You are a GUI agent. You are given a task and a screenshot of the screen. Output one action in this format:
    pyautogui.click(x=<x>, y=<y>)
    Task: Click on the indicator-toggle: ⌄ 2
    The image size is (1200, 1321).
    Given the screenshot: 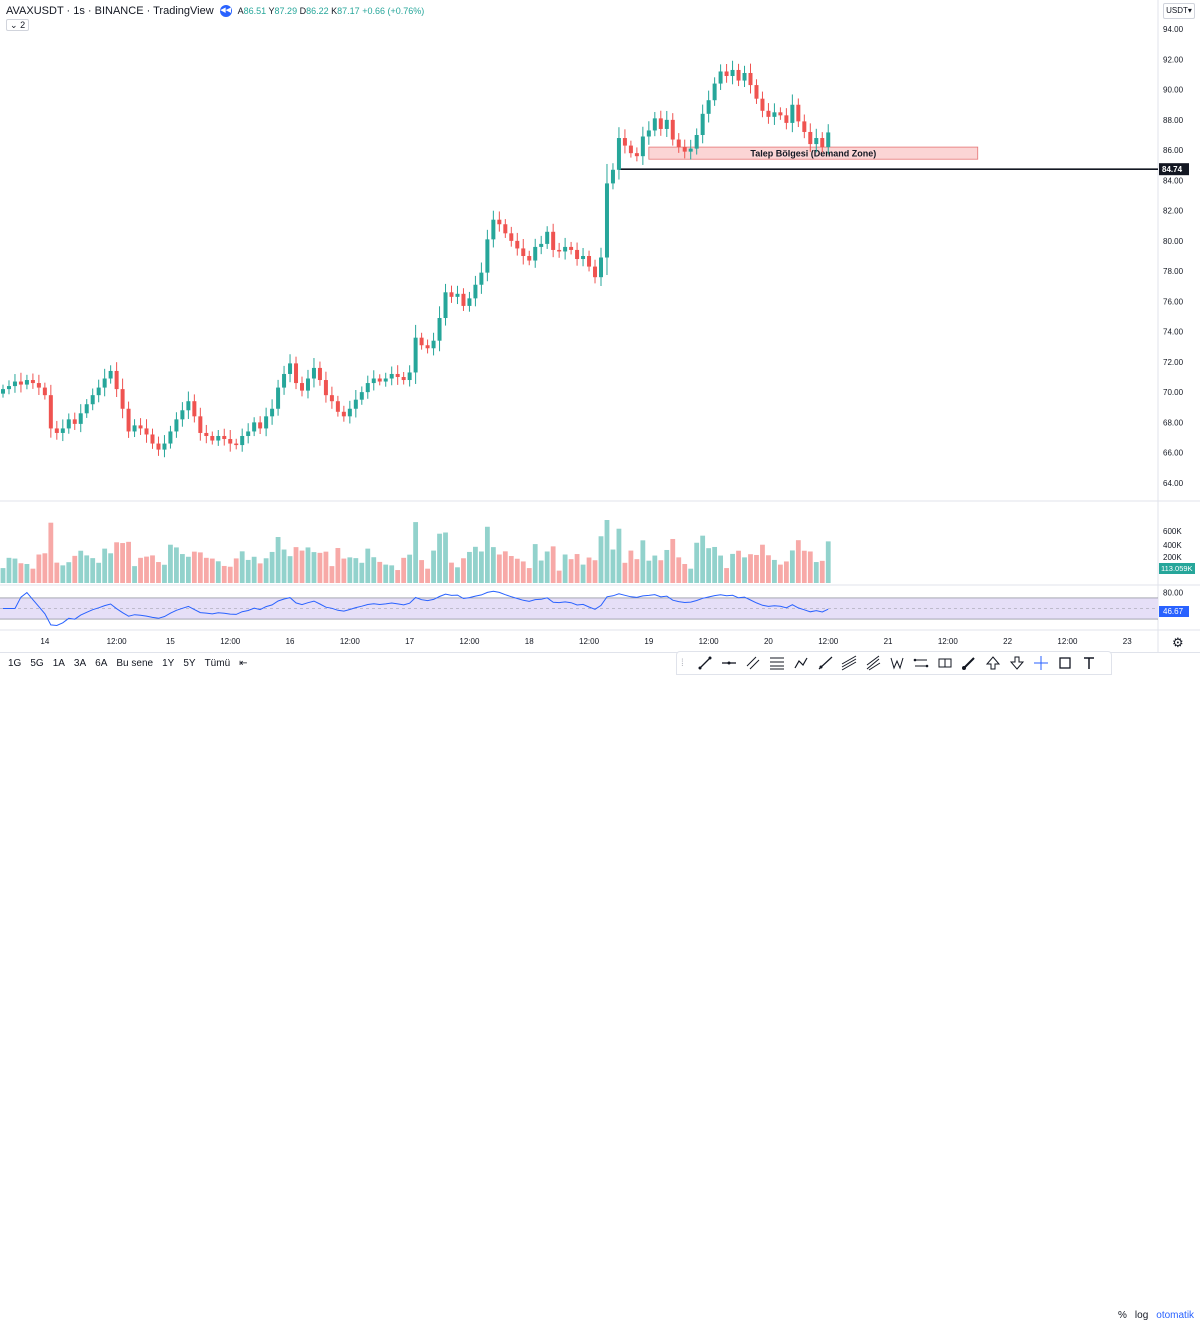 What is the action you would take?
    pyautogui.click(x=18, y=25)
    